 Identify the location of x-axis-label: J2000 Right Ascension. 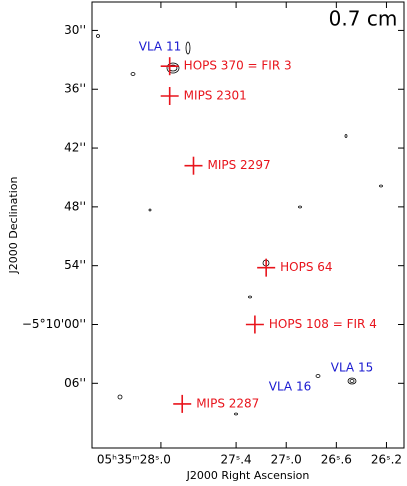
(248, 475).